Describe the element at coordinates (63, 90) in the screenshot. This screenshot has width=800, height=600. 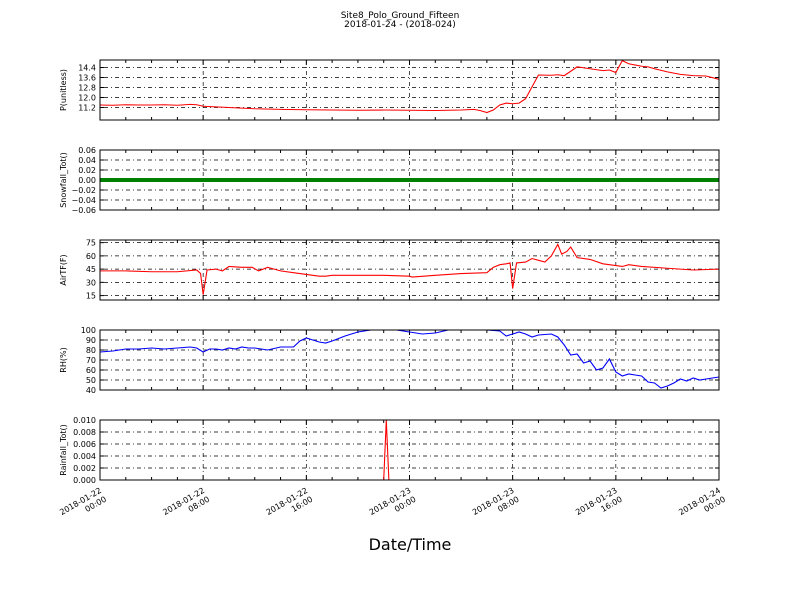
I see `y-axis-label: P(unitless)` at that location.